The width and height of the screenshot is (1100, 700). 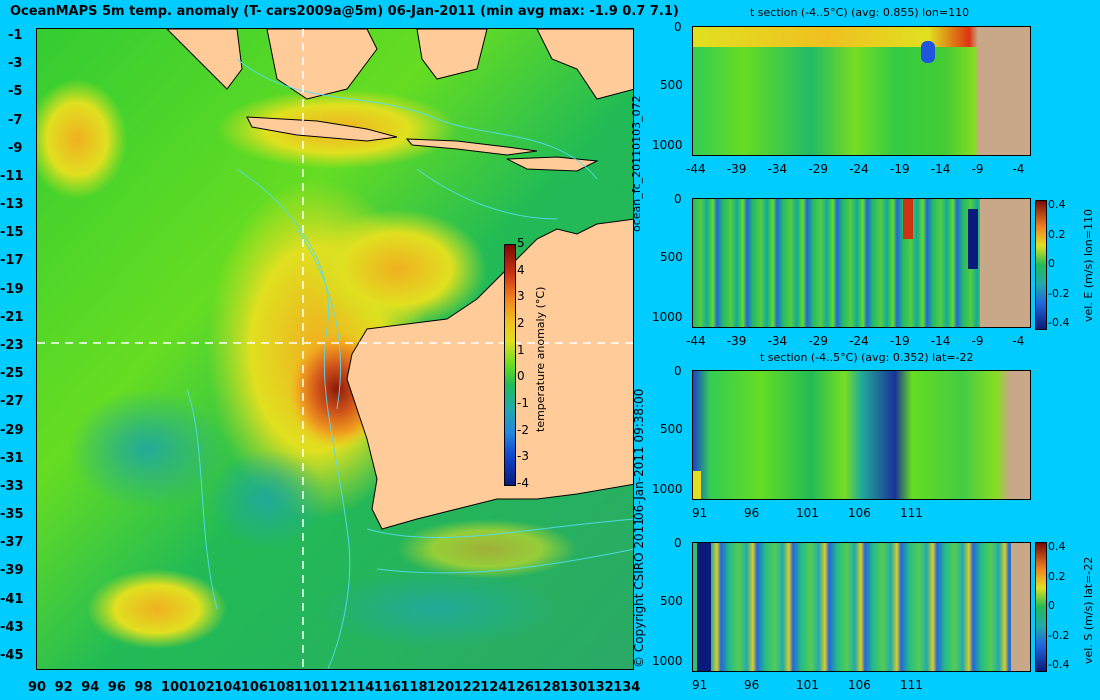 I want to click on map-colorbar-ticks: 5 4 3 2 1 0 -1 -2 -3 -4, so click(x=527, y=364).